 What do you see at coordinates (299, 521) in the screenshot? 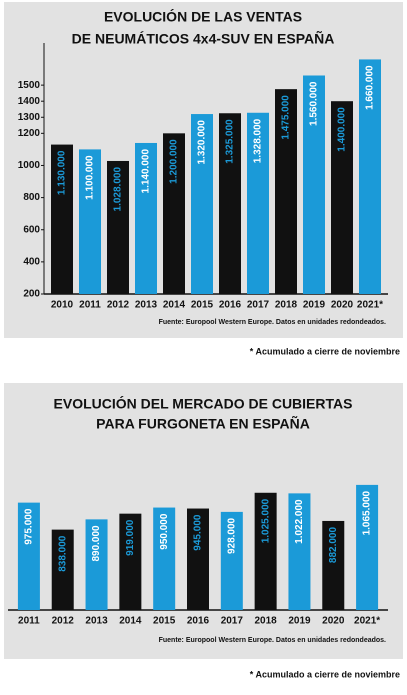
I see `value-label: 1.022.000` at bounding box center [299, 521].